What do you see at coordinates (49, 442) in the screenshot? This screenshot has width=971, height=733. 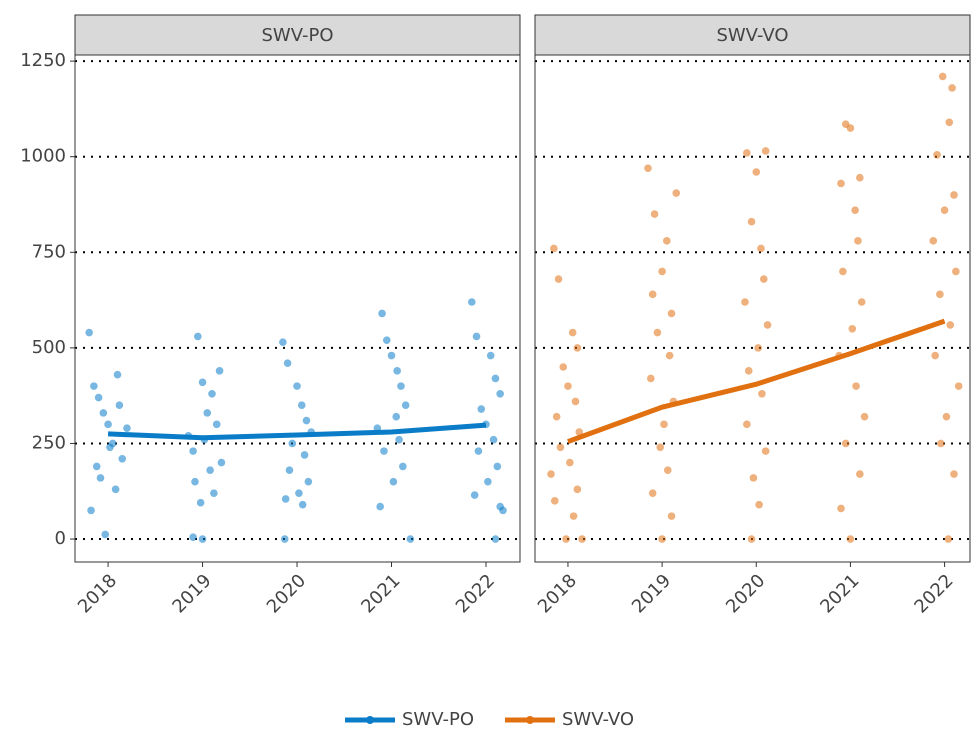 I see `y-tick-label: 250` at bounding box center [49, 442].